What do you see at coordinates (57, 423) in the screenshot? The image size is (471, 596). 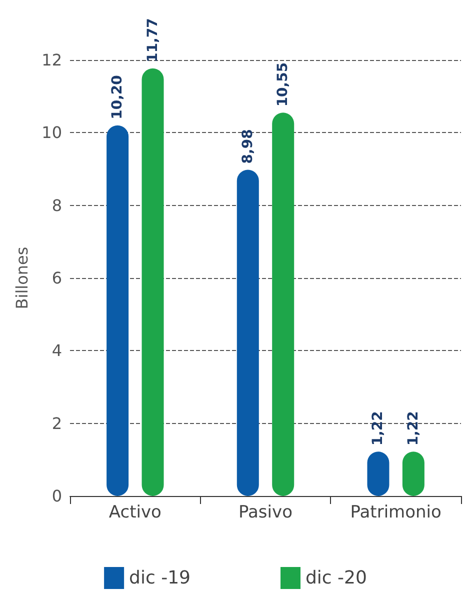 I see `y-tick-label: 2` at bounding box center [57, 423].